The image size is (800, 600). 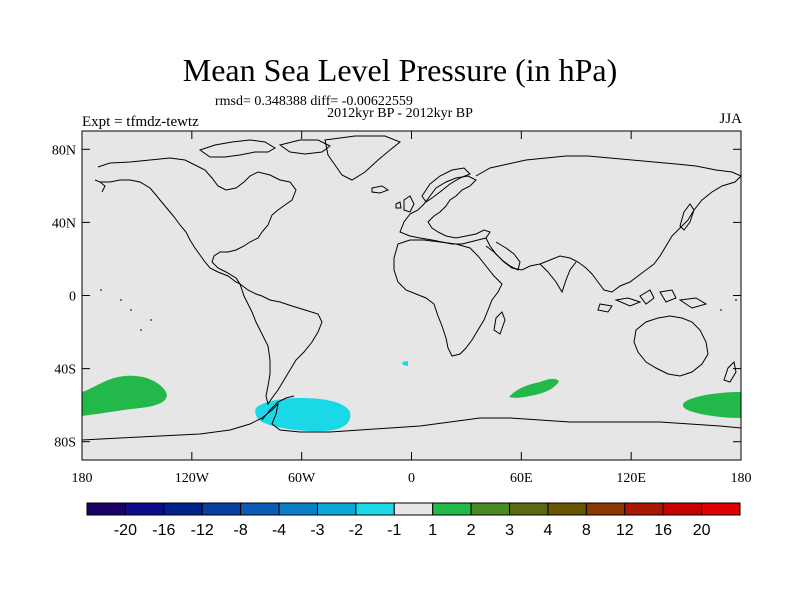 What do you see at coordinates (687, 217) in the screenshot?
I see `coast-japan` at bounding box center [687, 217].